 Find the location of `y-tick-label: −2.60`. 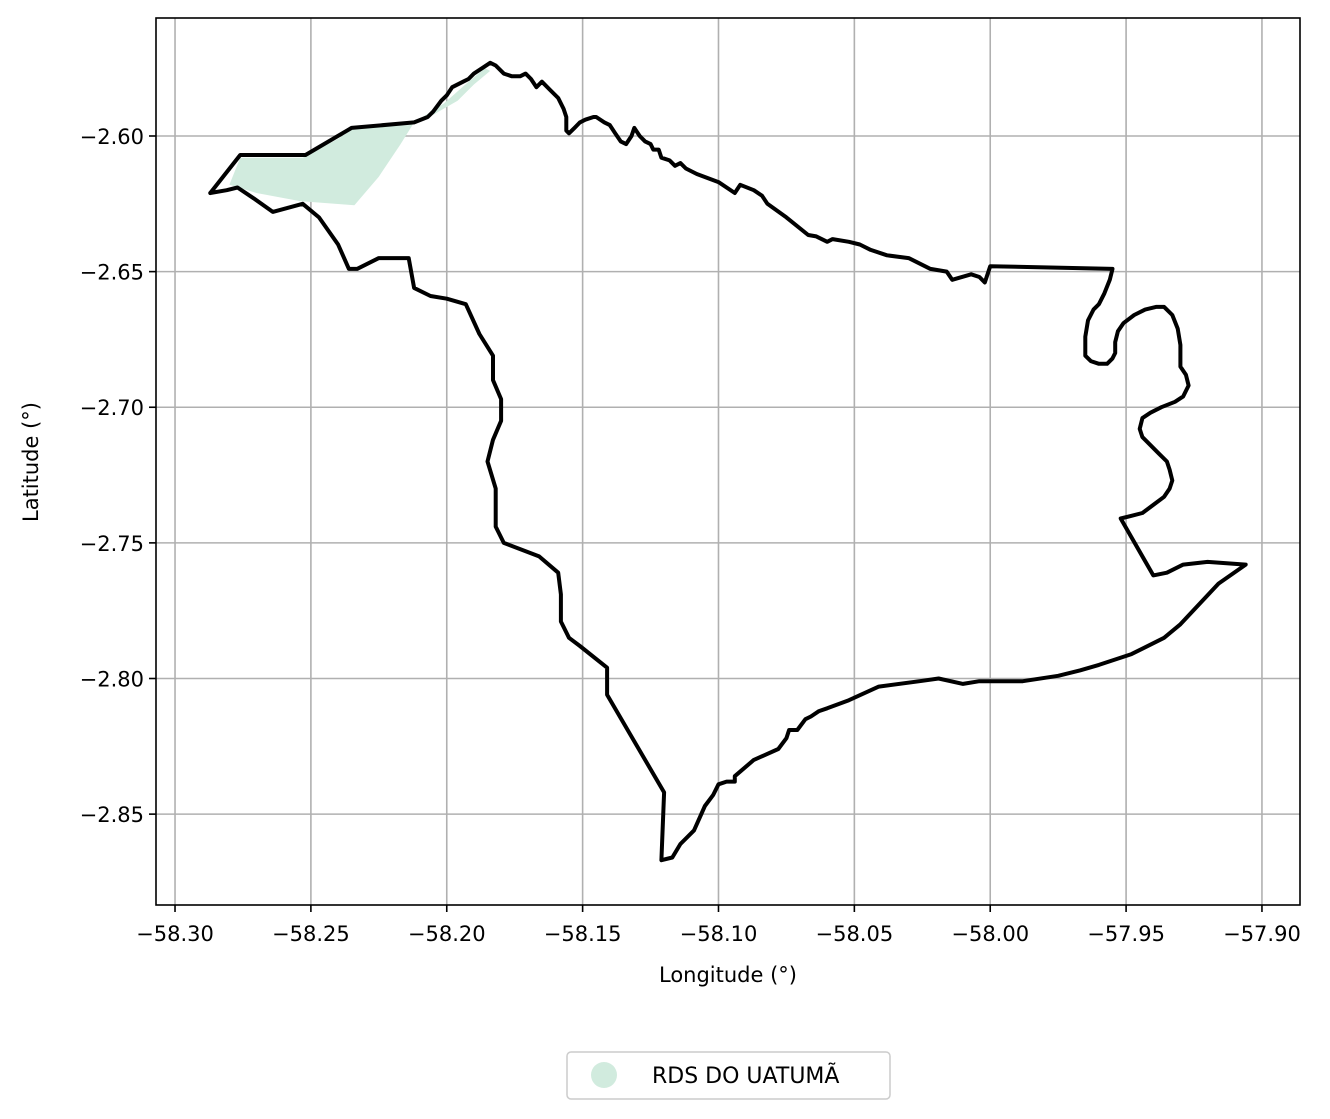

y-tick-label: −2.60 is located at coordinates (112, 137).